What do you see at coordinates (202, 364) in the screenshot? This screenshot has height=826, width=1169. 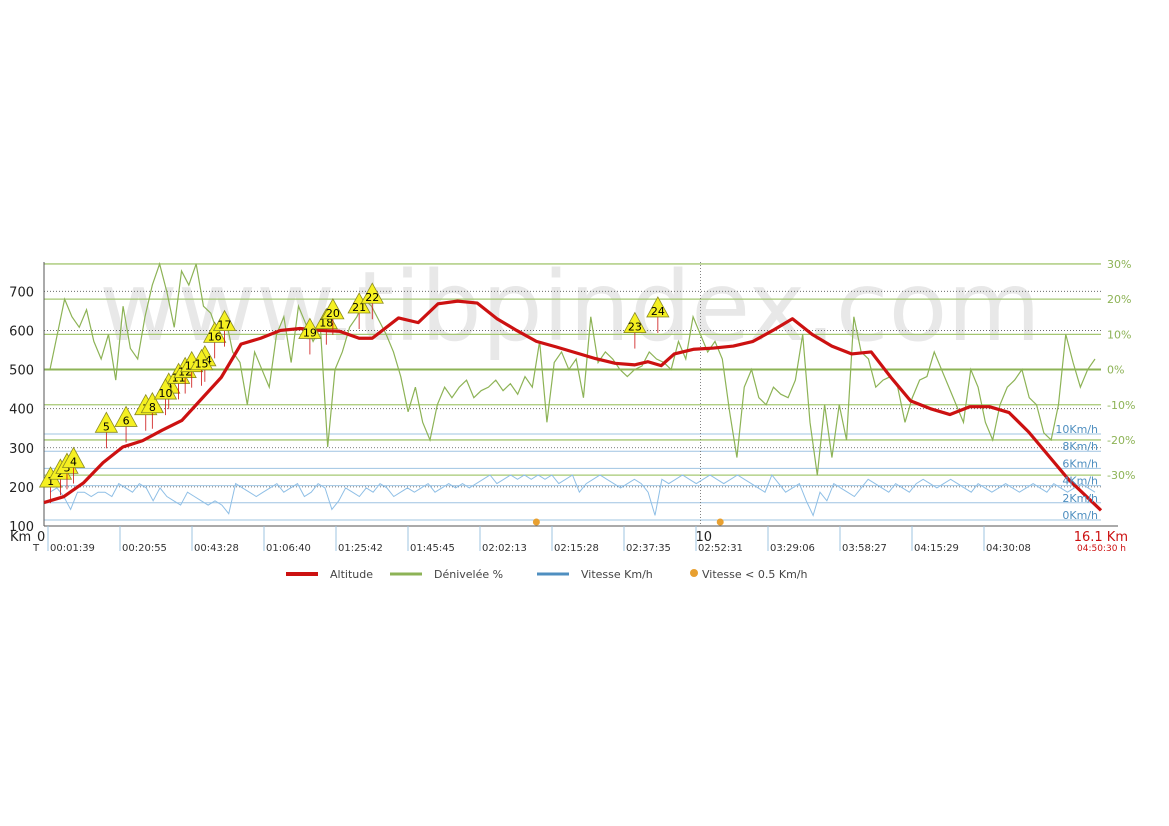 I see `waypoint-number: 15` at bounding box center [202, 364].